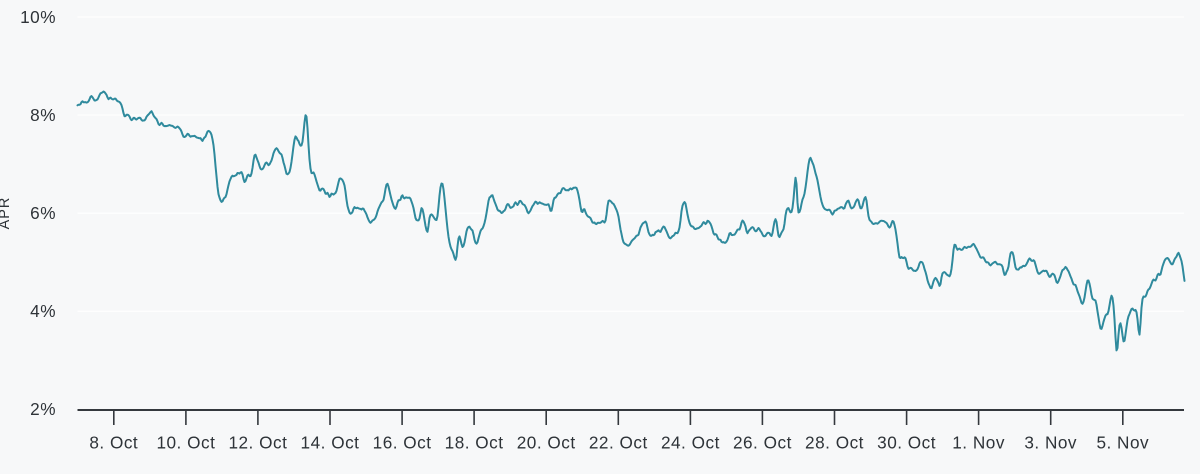  Describe the element at coordinates (690, 442) in the screenshot. I see `svg-text: 24. Oct` at that location.